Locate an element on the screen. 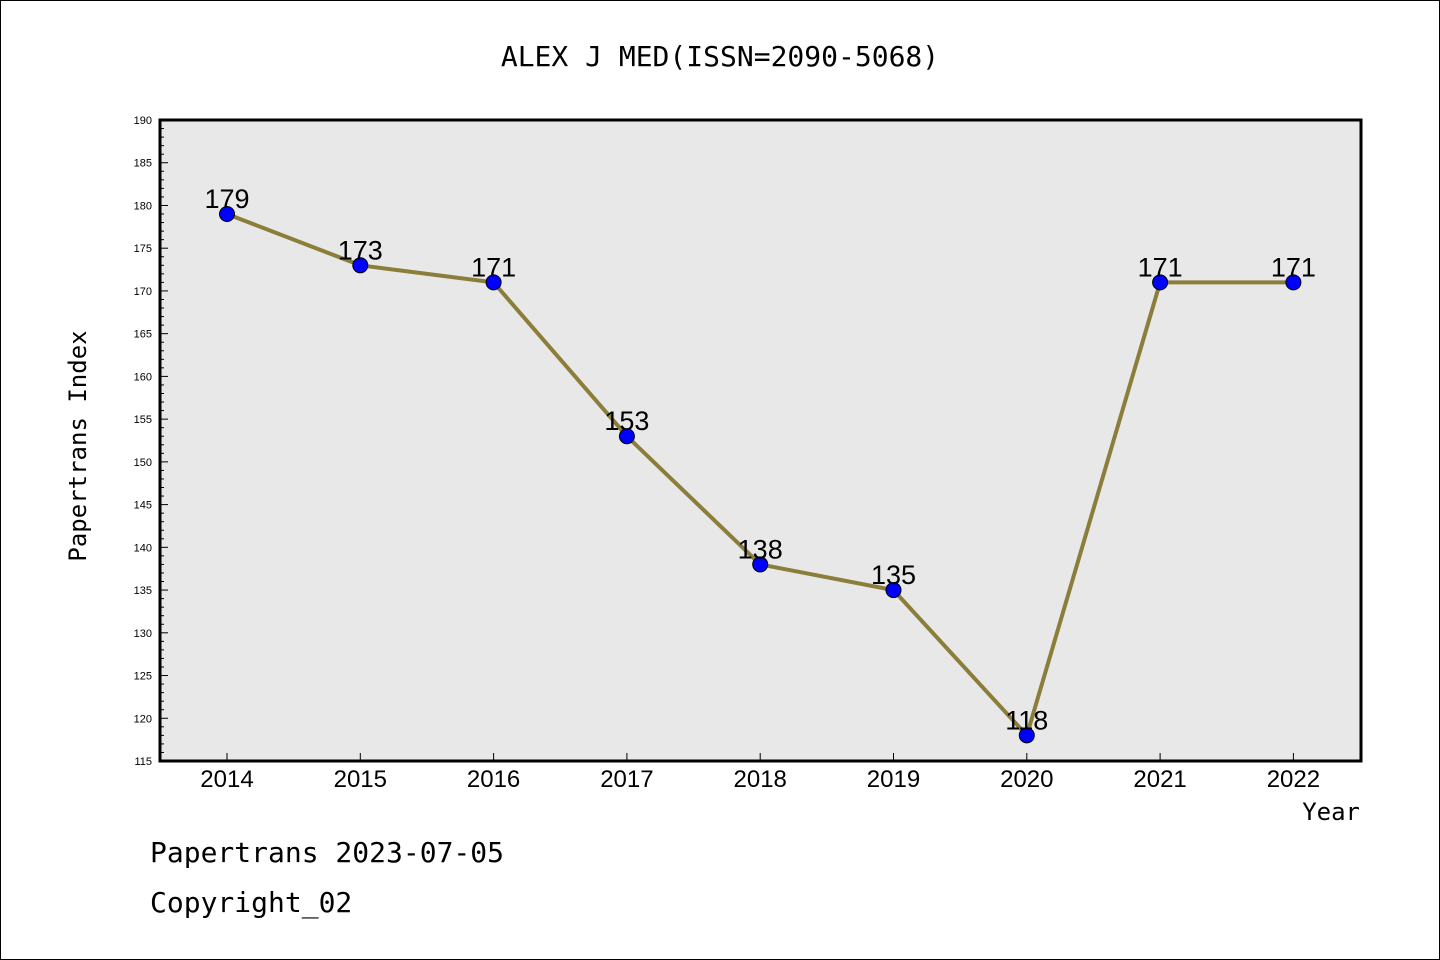 The image size is (1440, 960). y-tick-label: 125 is located at coordinates (143, 677).